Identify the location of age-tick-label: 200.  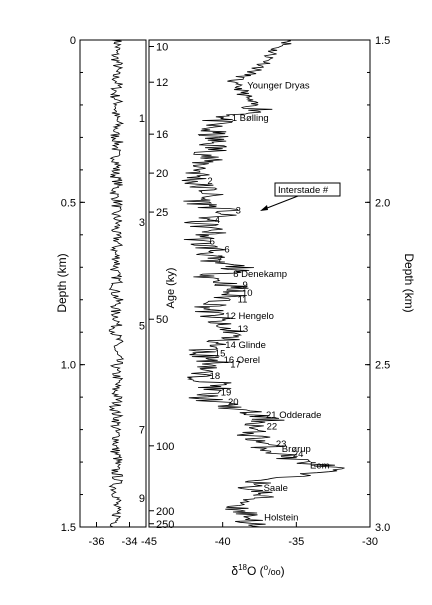
(165, 512).